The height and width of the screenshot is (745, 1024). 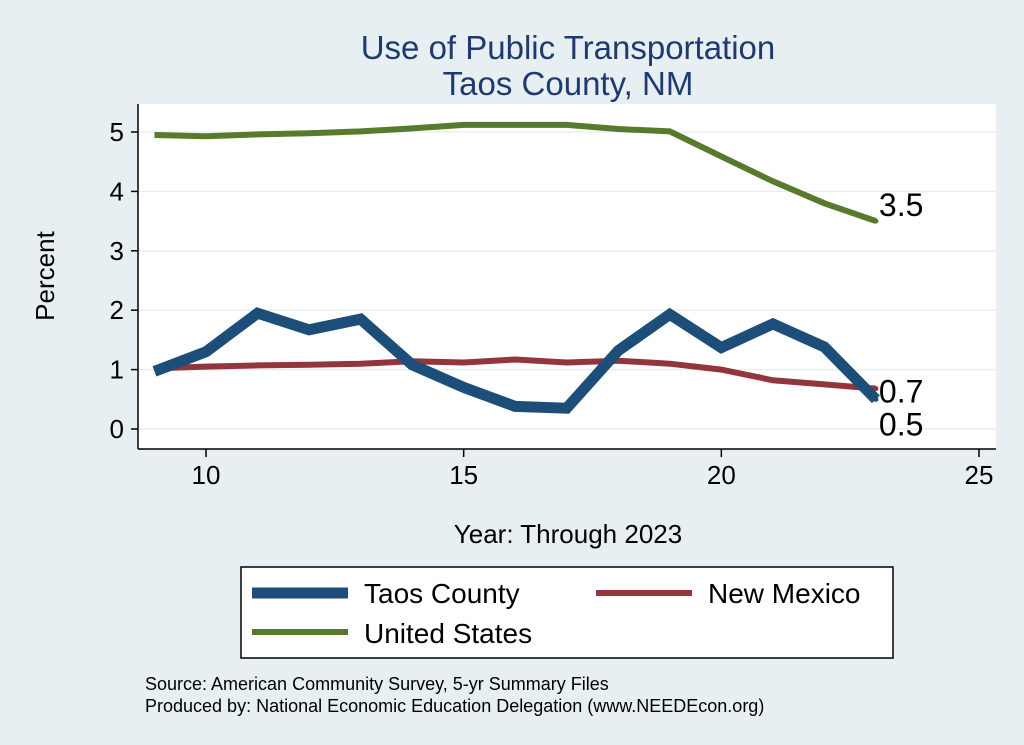 I want to click on legend-label-united-states: United States, so click(x=448, y=633).